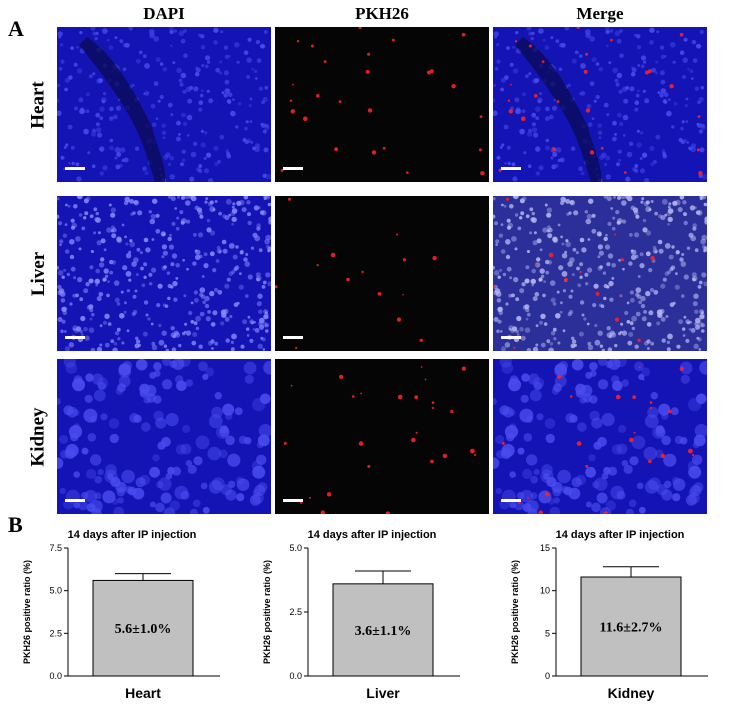 The image size is (745, 706). I want to click on y-tick-label: 15, so click(545, 548).